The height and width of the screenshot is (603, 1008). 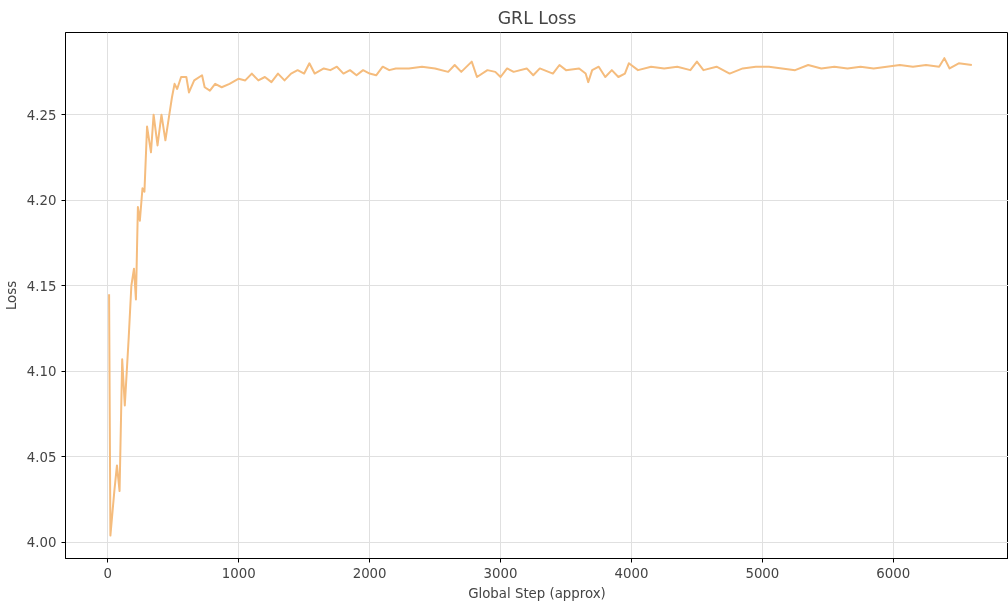 I want to click on chart-title: GRL Loss, so click(x=537, y=17).